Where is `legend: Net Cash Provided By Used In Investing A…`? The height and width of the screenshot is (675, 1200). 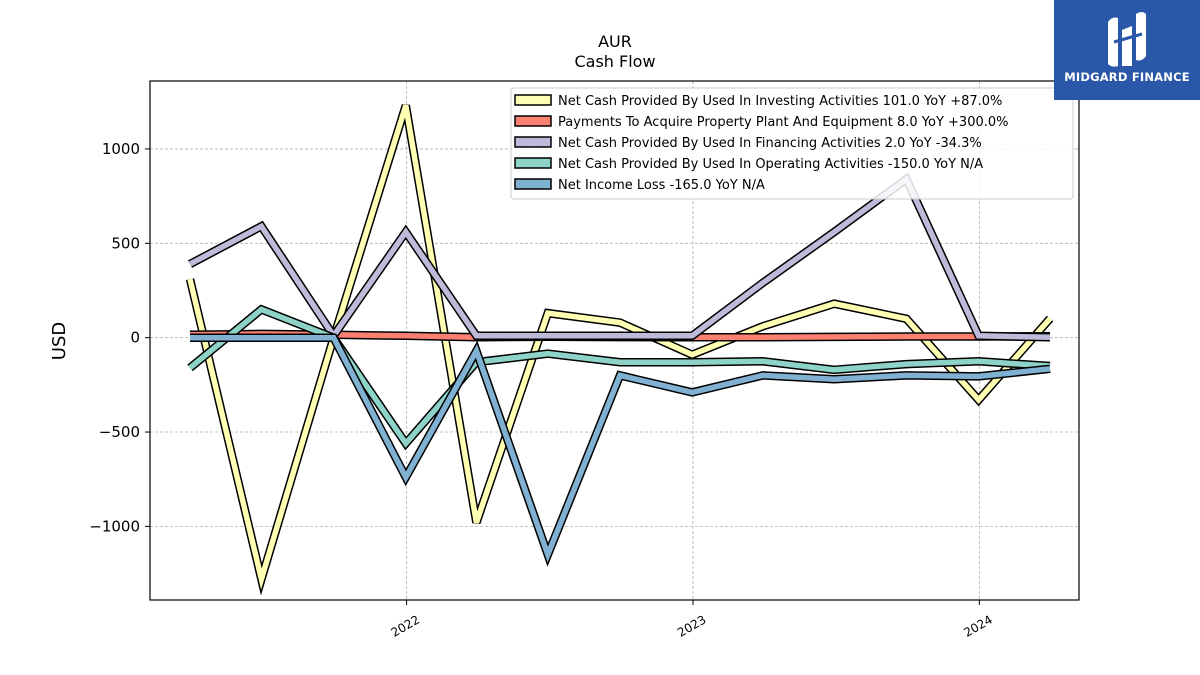 legend: Net Cash Provided By Used In Investing A… is located at coordinates (792, 143).